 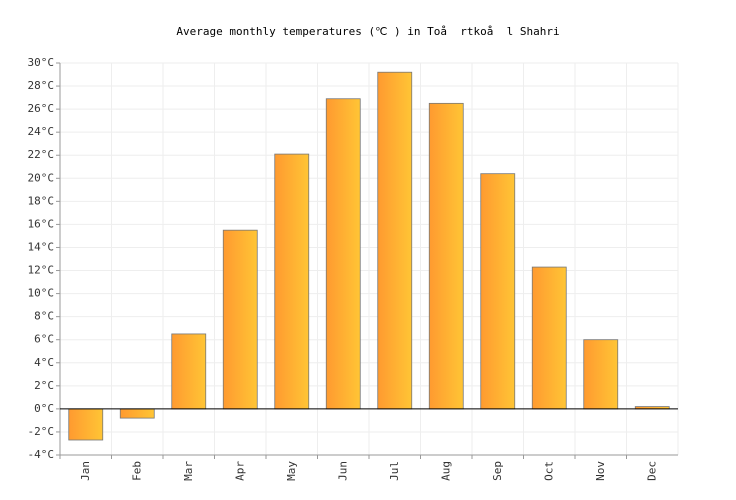 What do you see at coordinates (85, 471) in the screenshot?
I see `x-tick-label: Jan` at bounding box center [85, 471].